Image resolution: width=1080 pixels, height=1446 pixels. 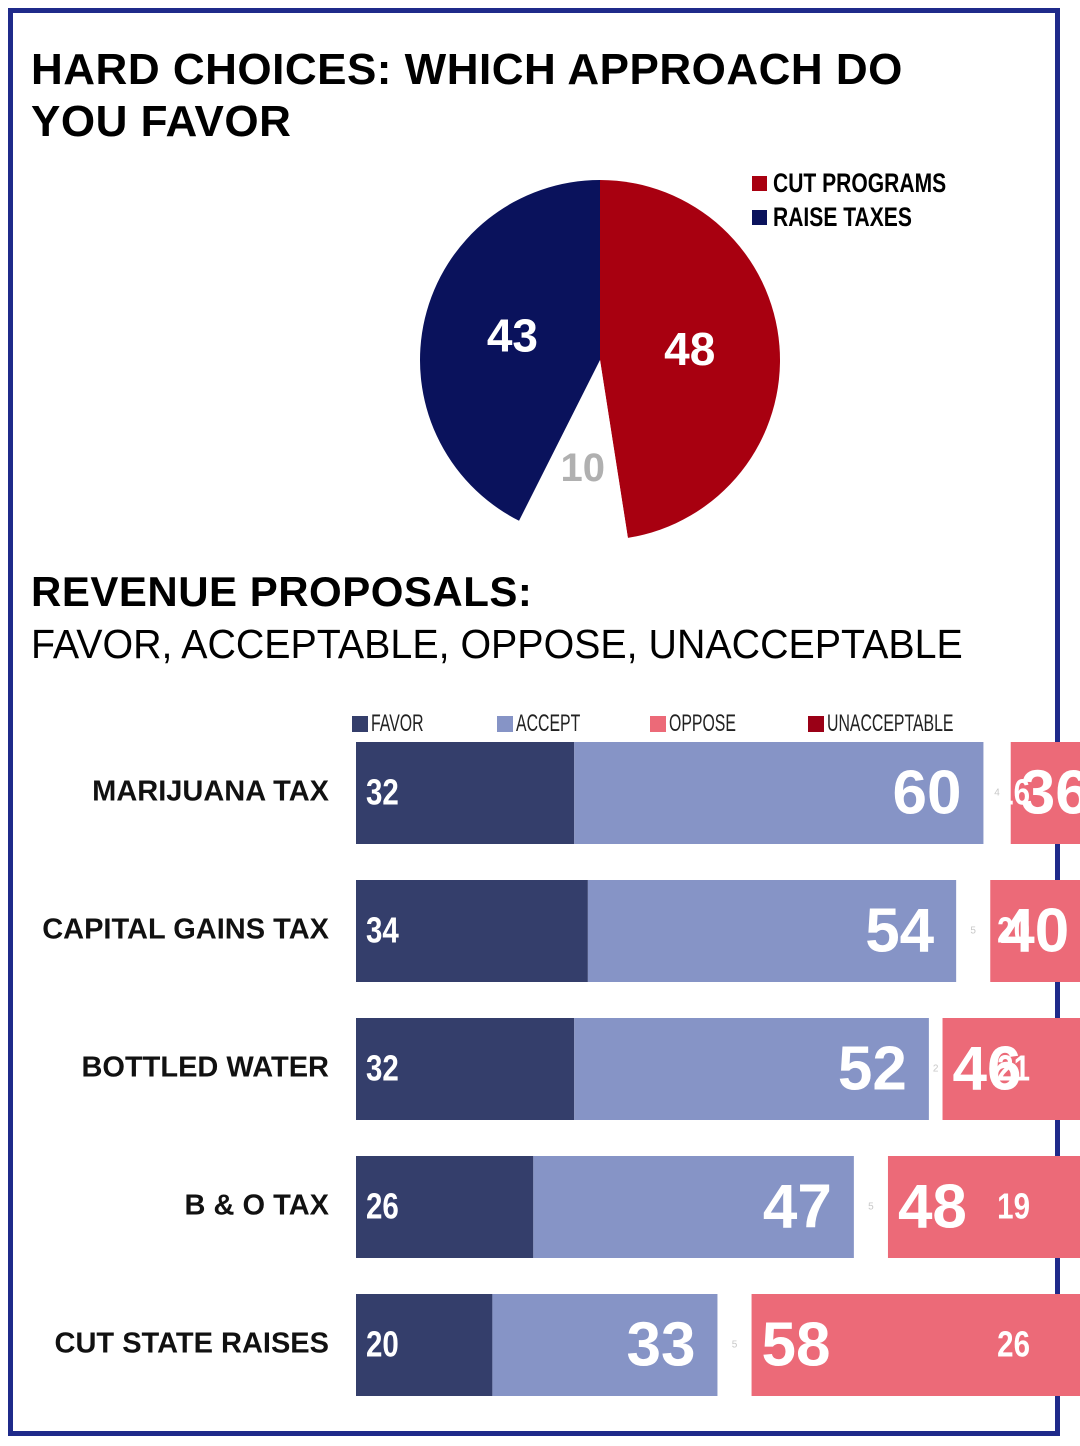 I want to click on legend-item-accept: ACCEPT, so click(x=555, y=724).